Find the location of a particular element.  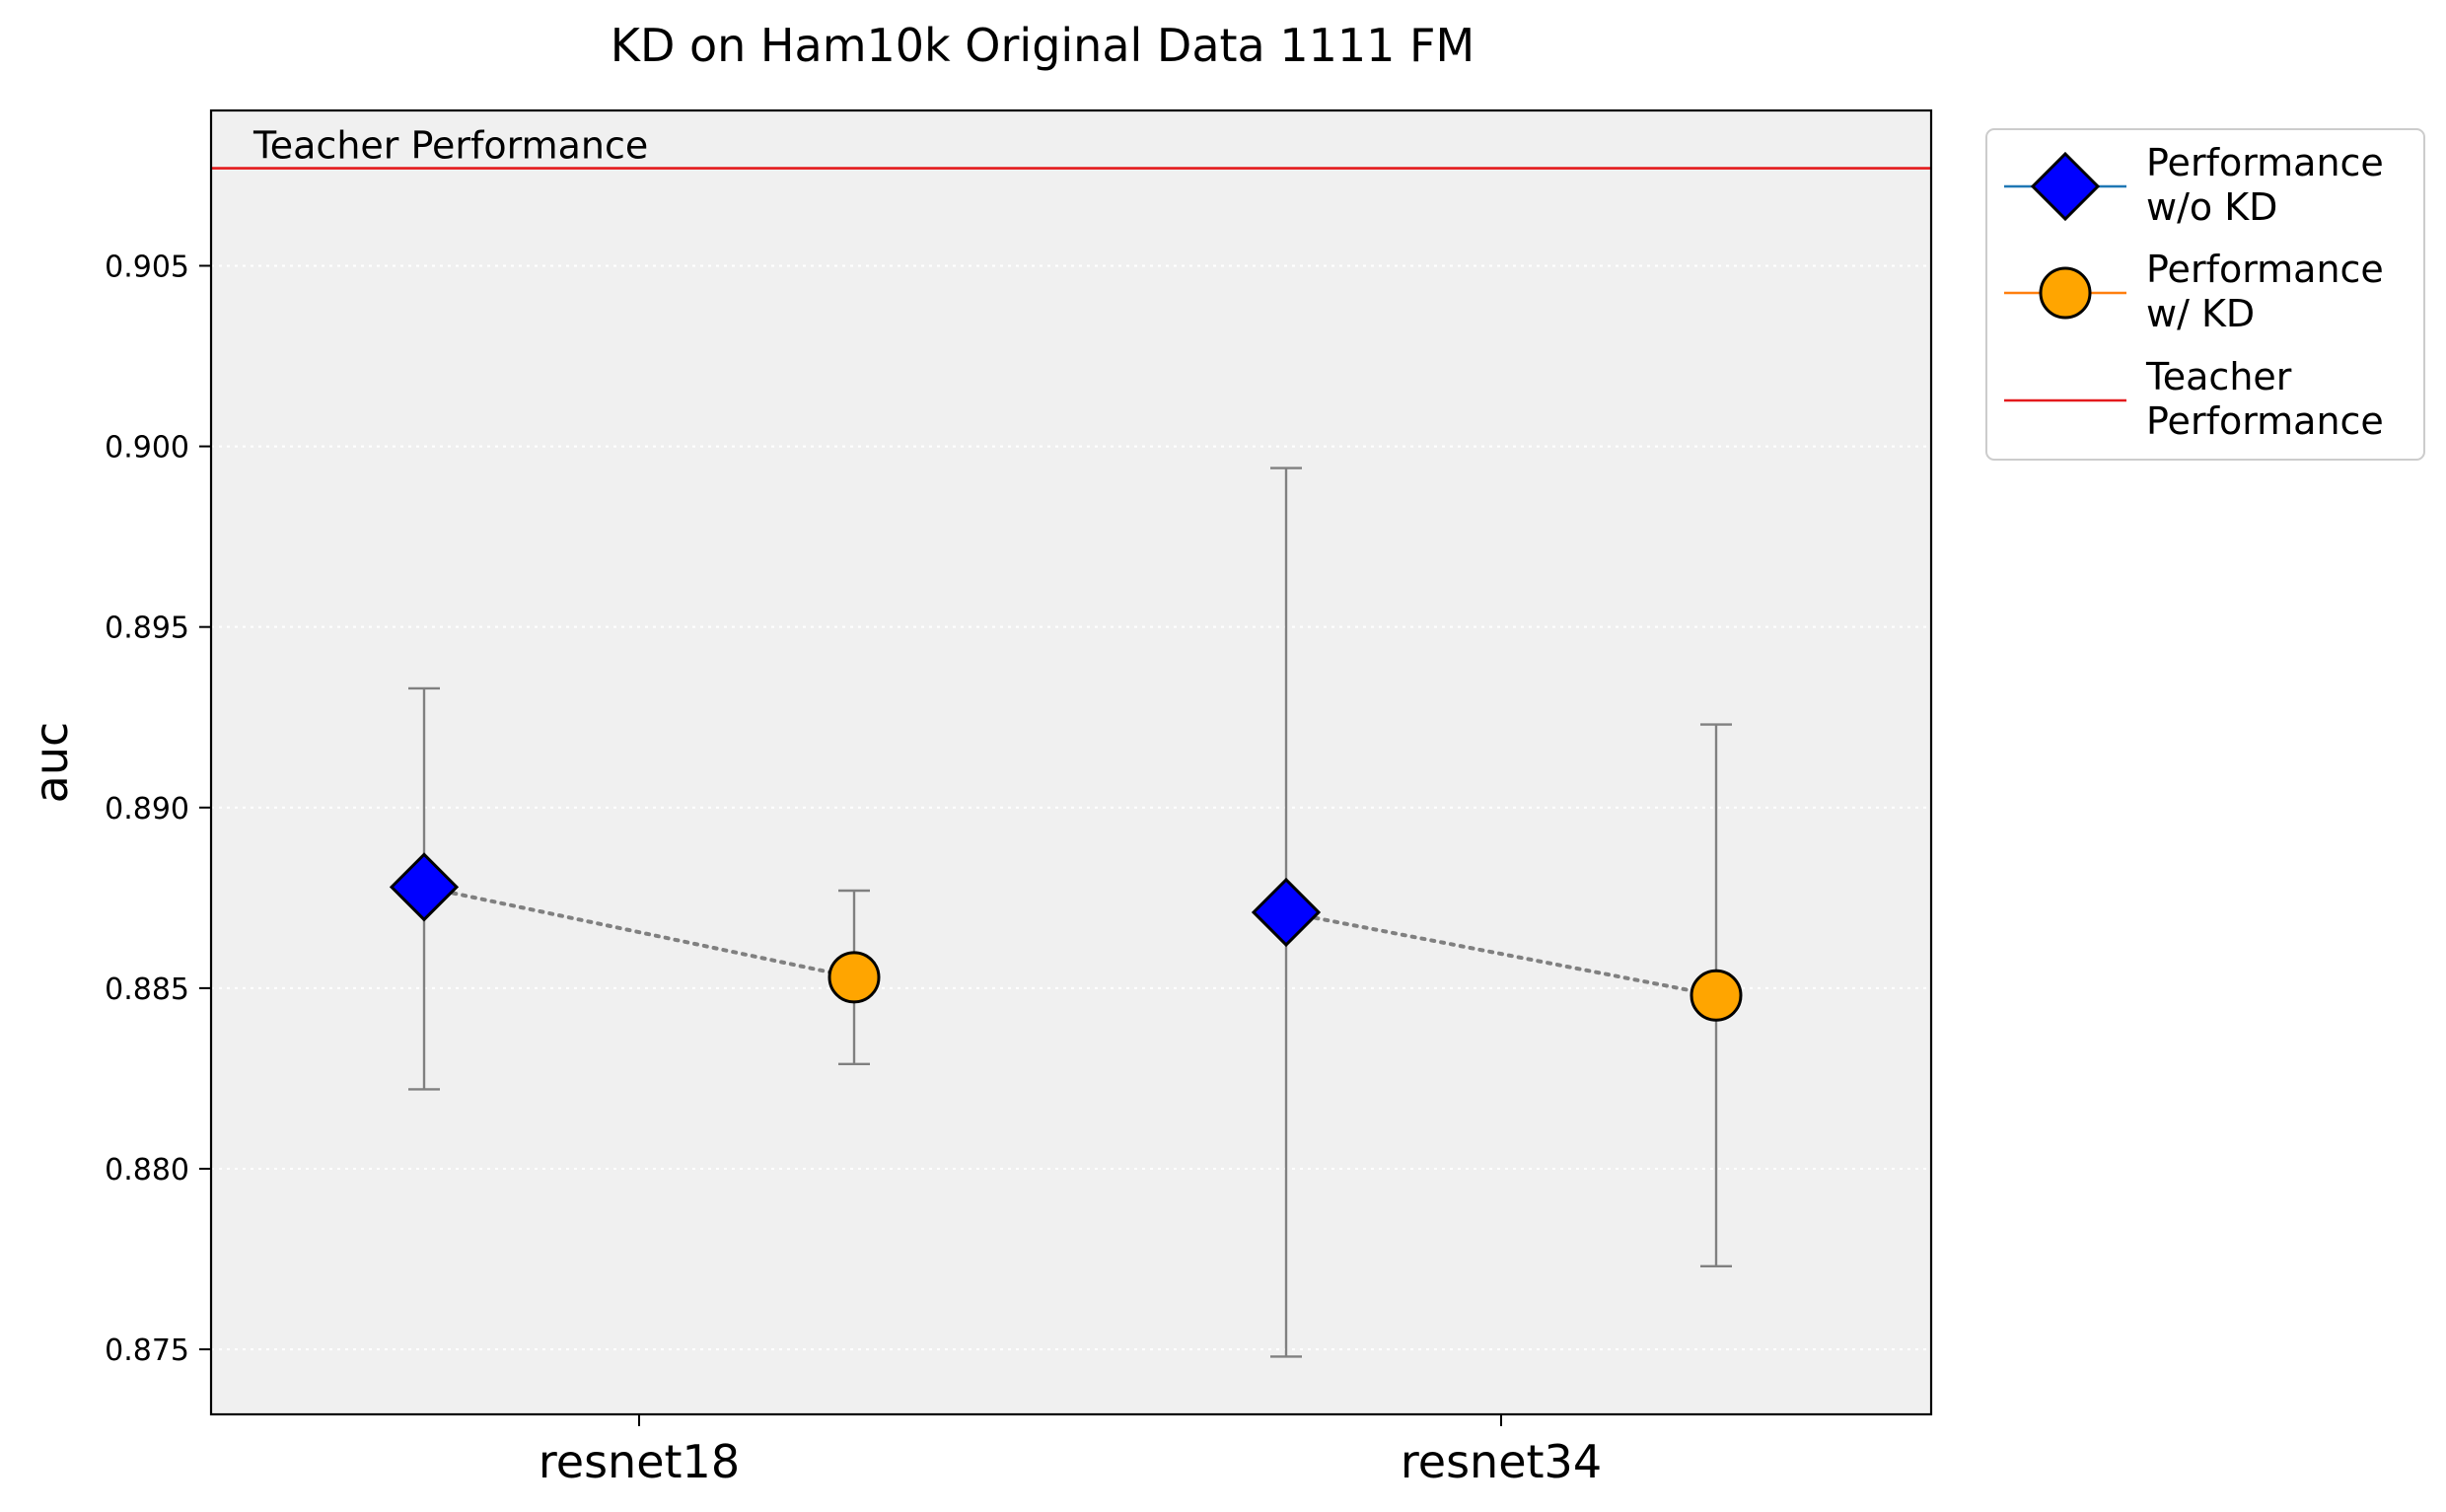

legend-box is located at coordinates (2205, 294).